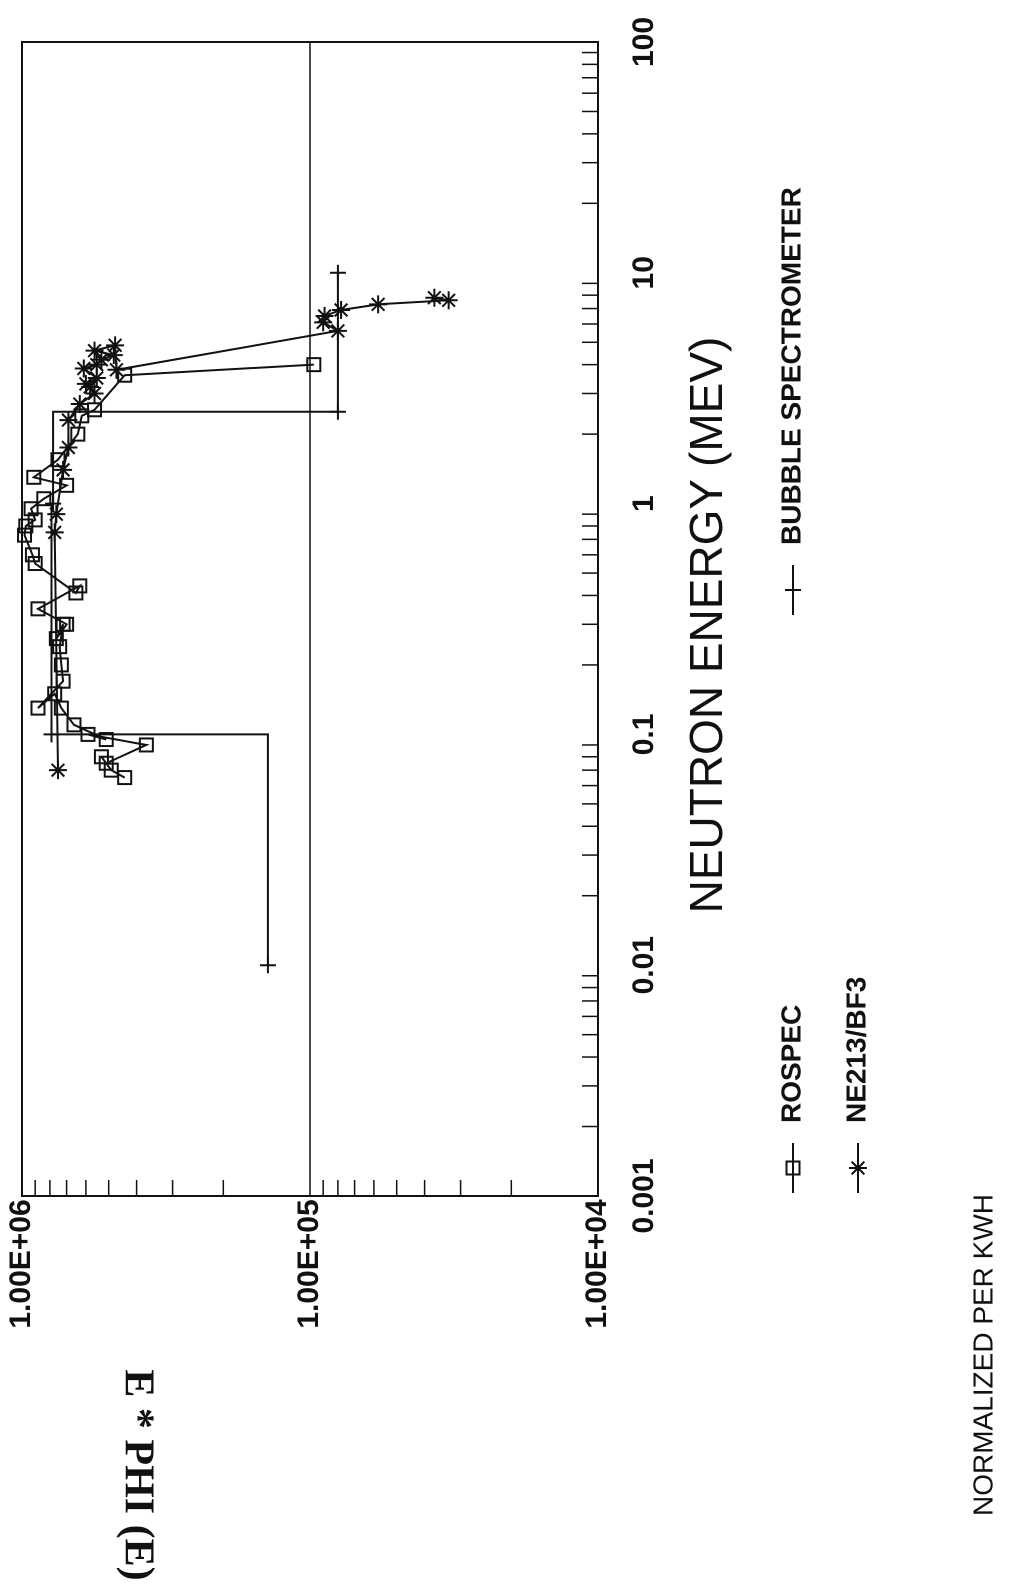 The image size is (1016, 1584). Describe the element at coordinates (643, 1195) in the screenshot. I see `x-tick-label: 0.001` at that location.